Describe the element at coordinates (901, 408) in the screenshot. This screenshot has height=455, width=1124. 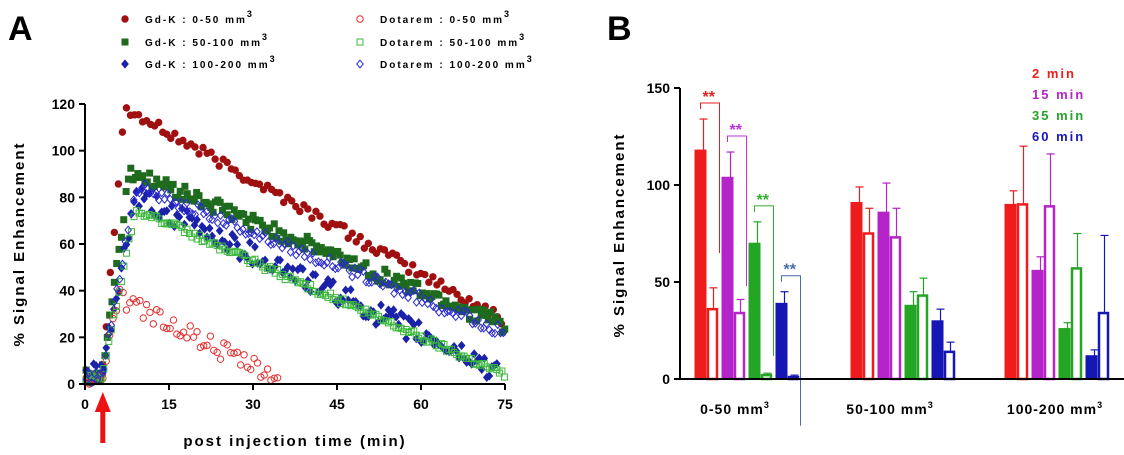
I see `category-labels: 0-50 mm3 50-100 mm3 100-200 mm3` at that location.